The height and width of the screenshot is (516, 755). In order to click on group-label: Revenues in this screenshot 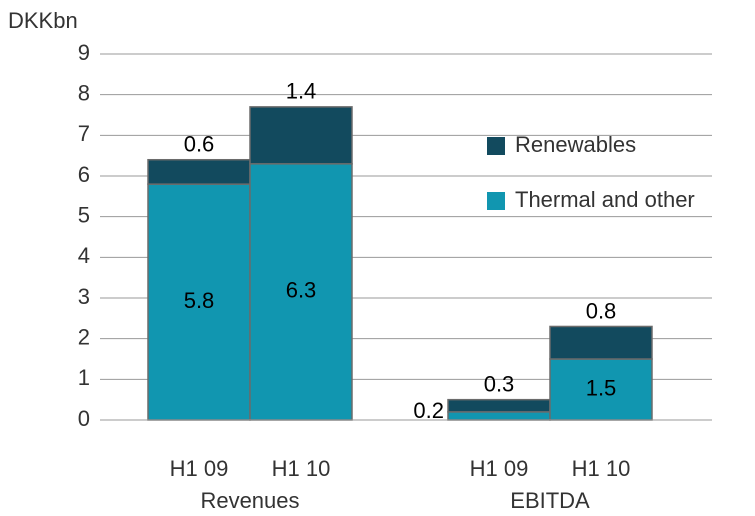, I will do `click(249, 500)`.